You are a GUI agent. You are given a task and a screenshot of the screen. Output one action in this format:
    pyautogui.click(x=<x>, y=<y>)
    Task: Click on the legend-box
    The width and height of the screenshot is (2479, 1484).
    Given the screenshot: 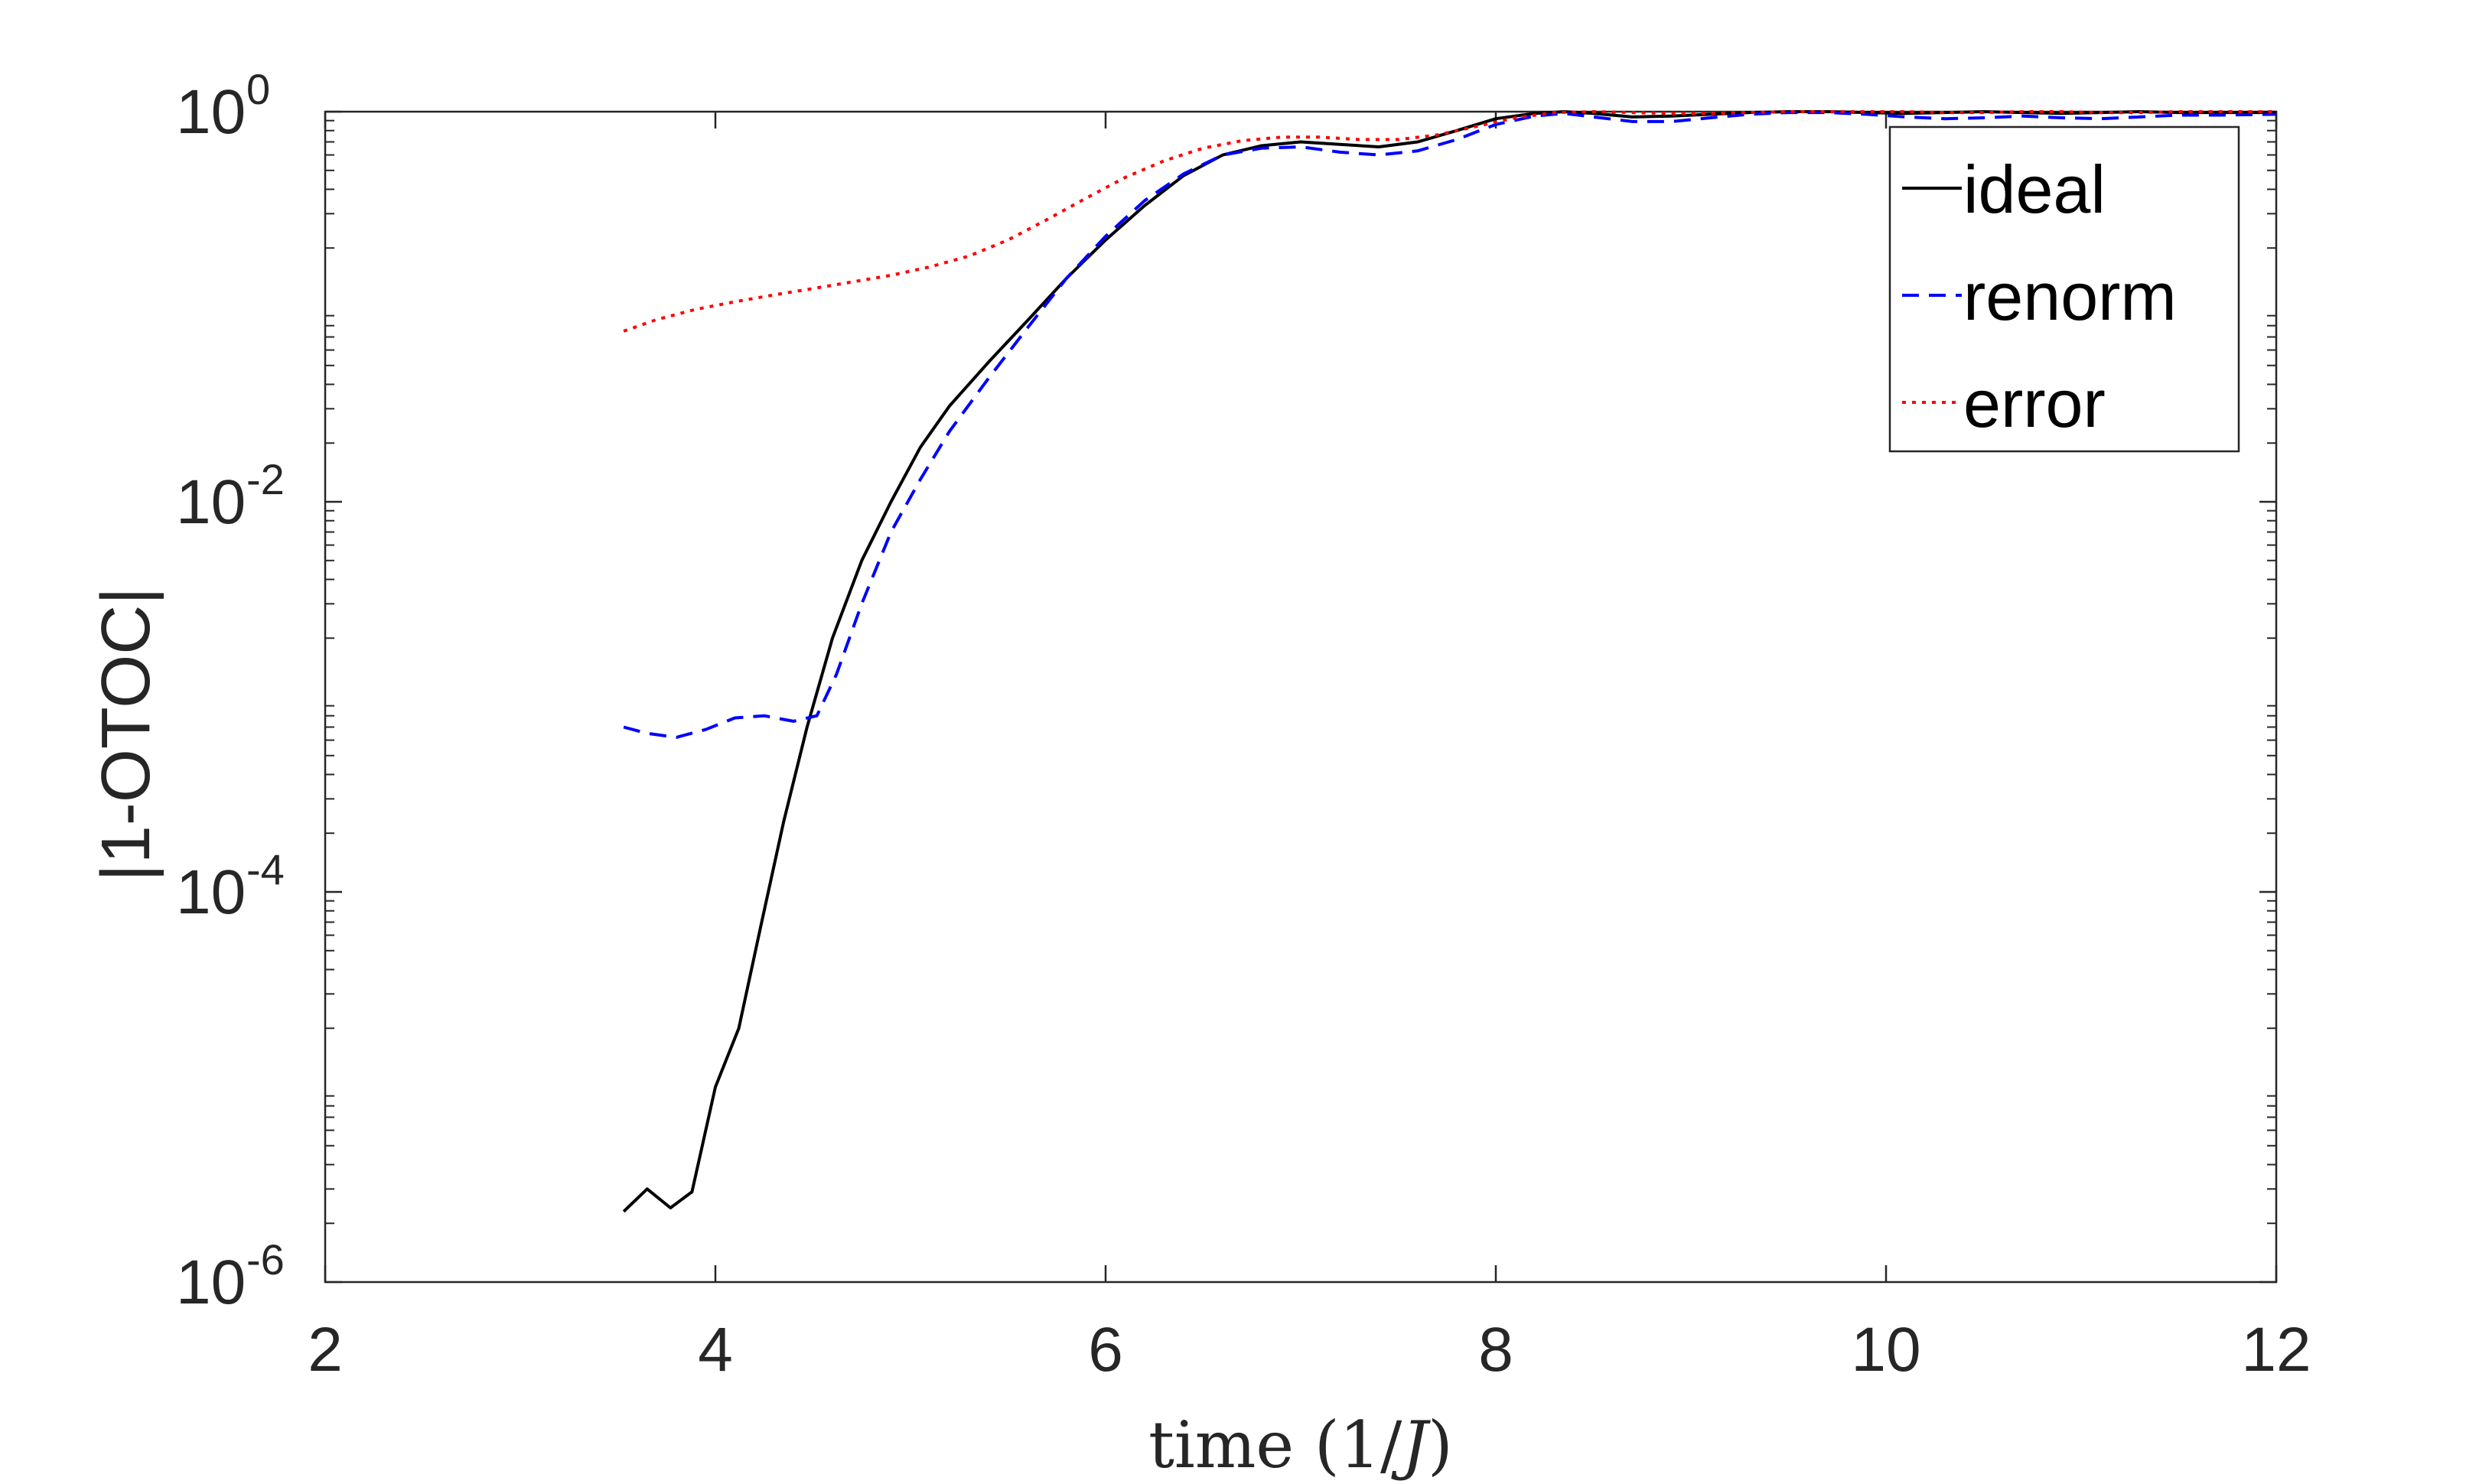 What is the action you would take?
    pyautogui.click(x=2064, y=289)
    